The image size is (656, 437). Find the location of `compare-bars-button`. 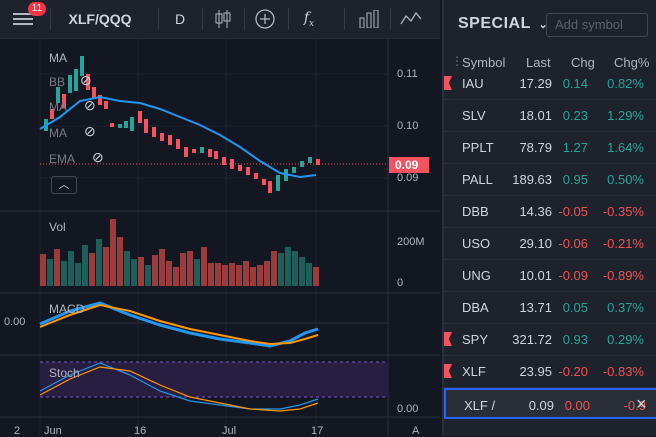

compare-bars-button is located at coordinates (369, 19).